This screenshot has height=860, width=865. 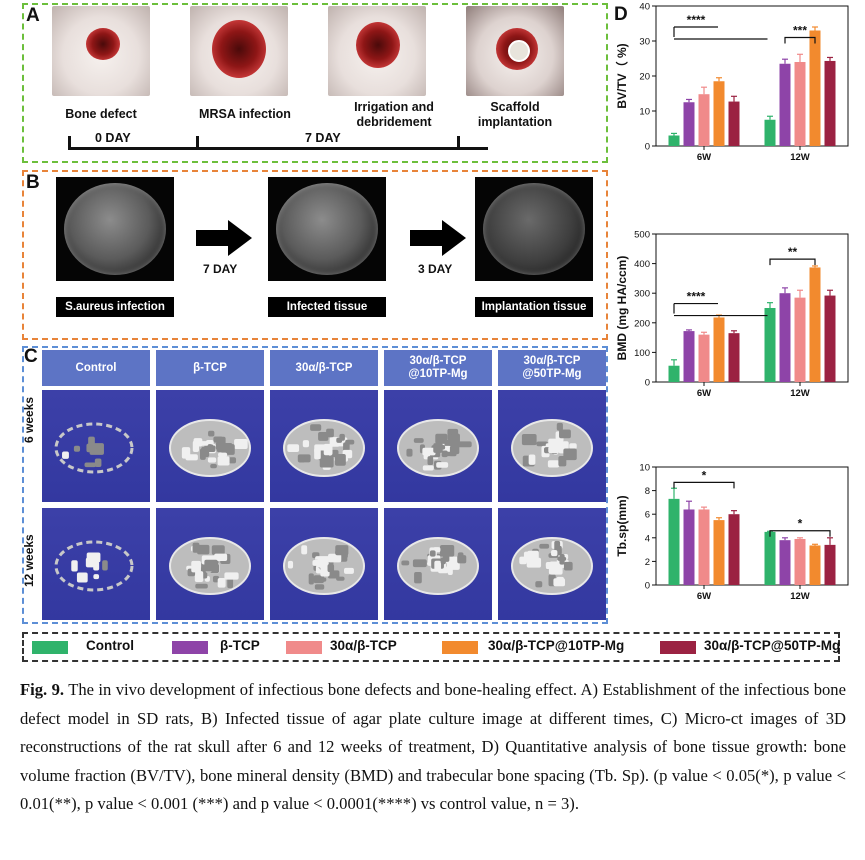 What do you see at coordinates (377, 51) in the screenshot?
I see `photo-irrigation` at bounding box center [377, 51].